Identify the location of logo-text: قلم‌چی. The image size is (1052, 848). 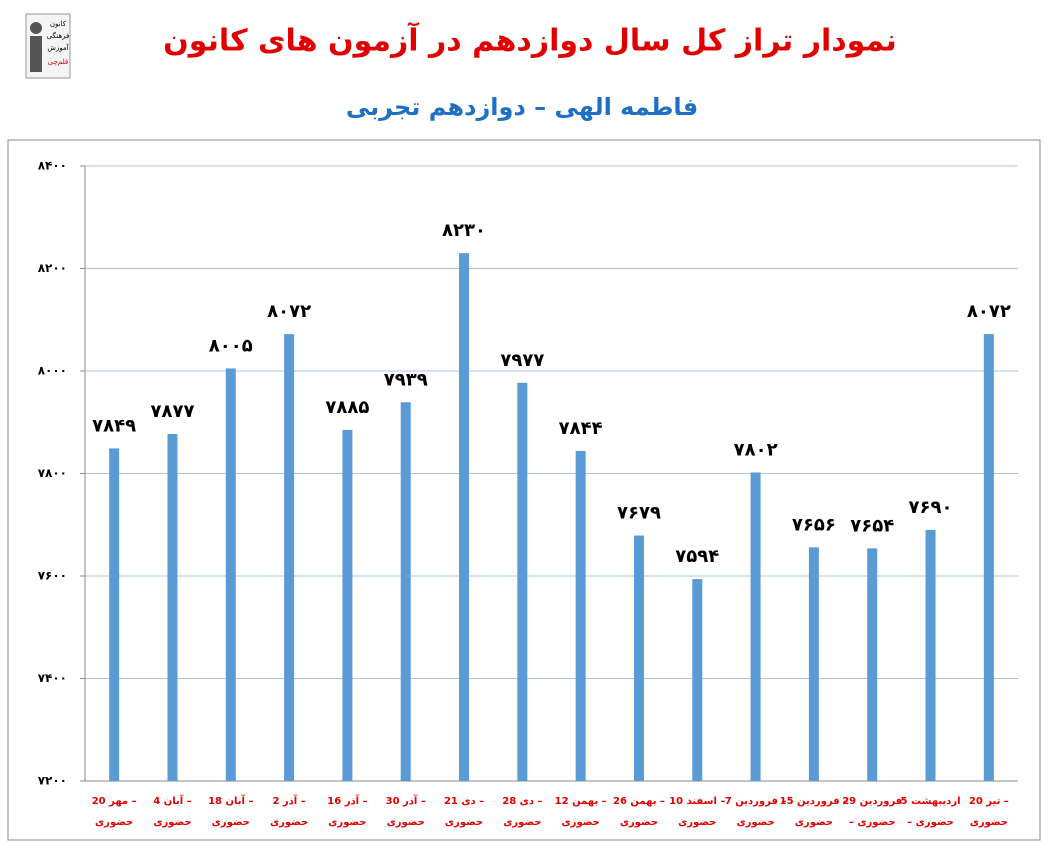
(58, 62).